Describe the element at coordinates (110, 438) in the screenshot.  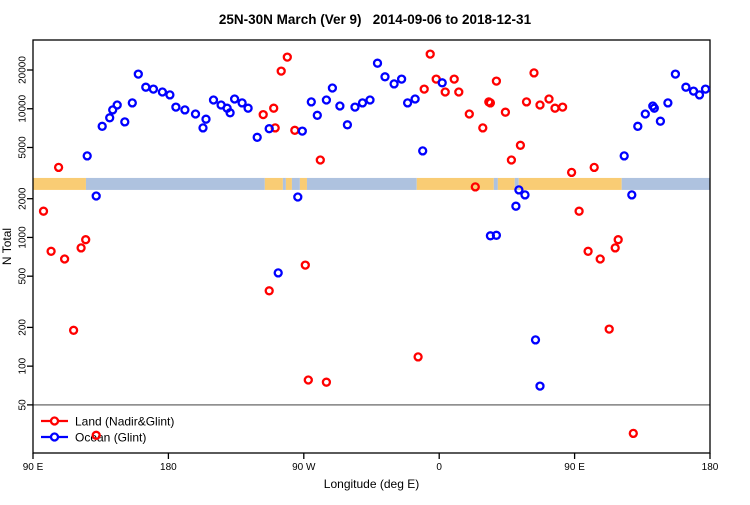
I see `legend-ocean-label: Ocean (Glint)` at that location.